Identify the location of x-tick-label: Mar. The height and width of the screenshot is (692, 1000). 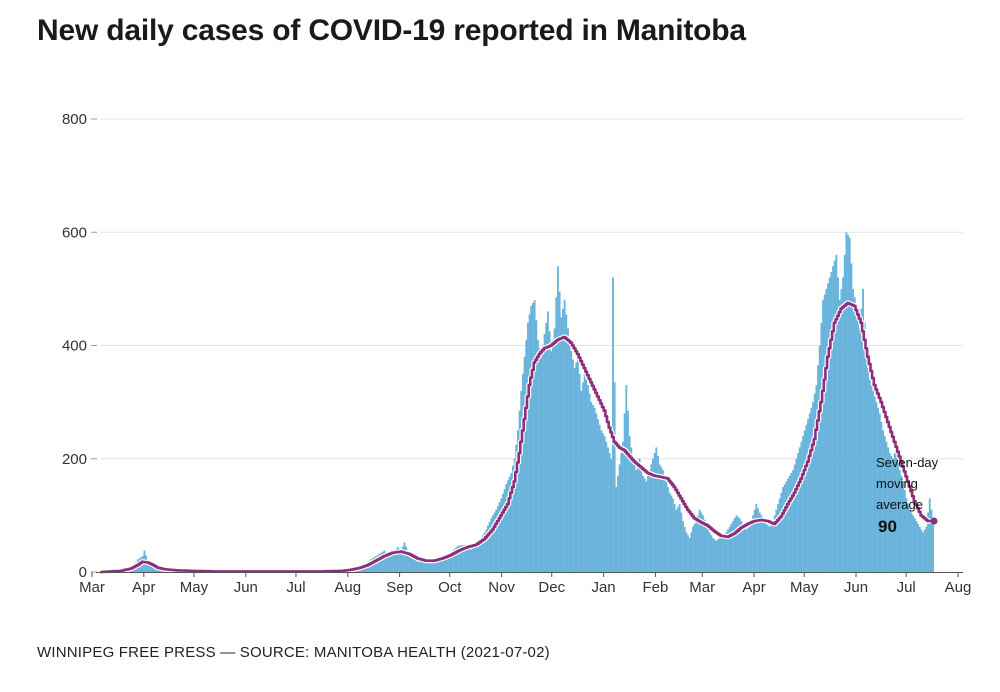
(702, 587).